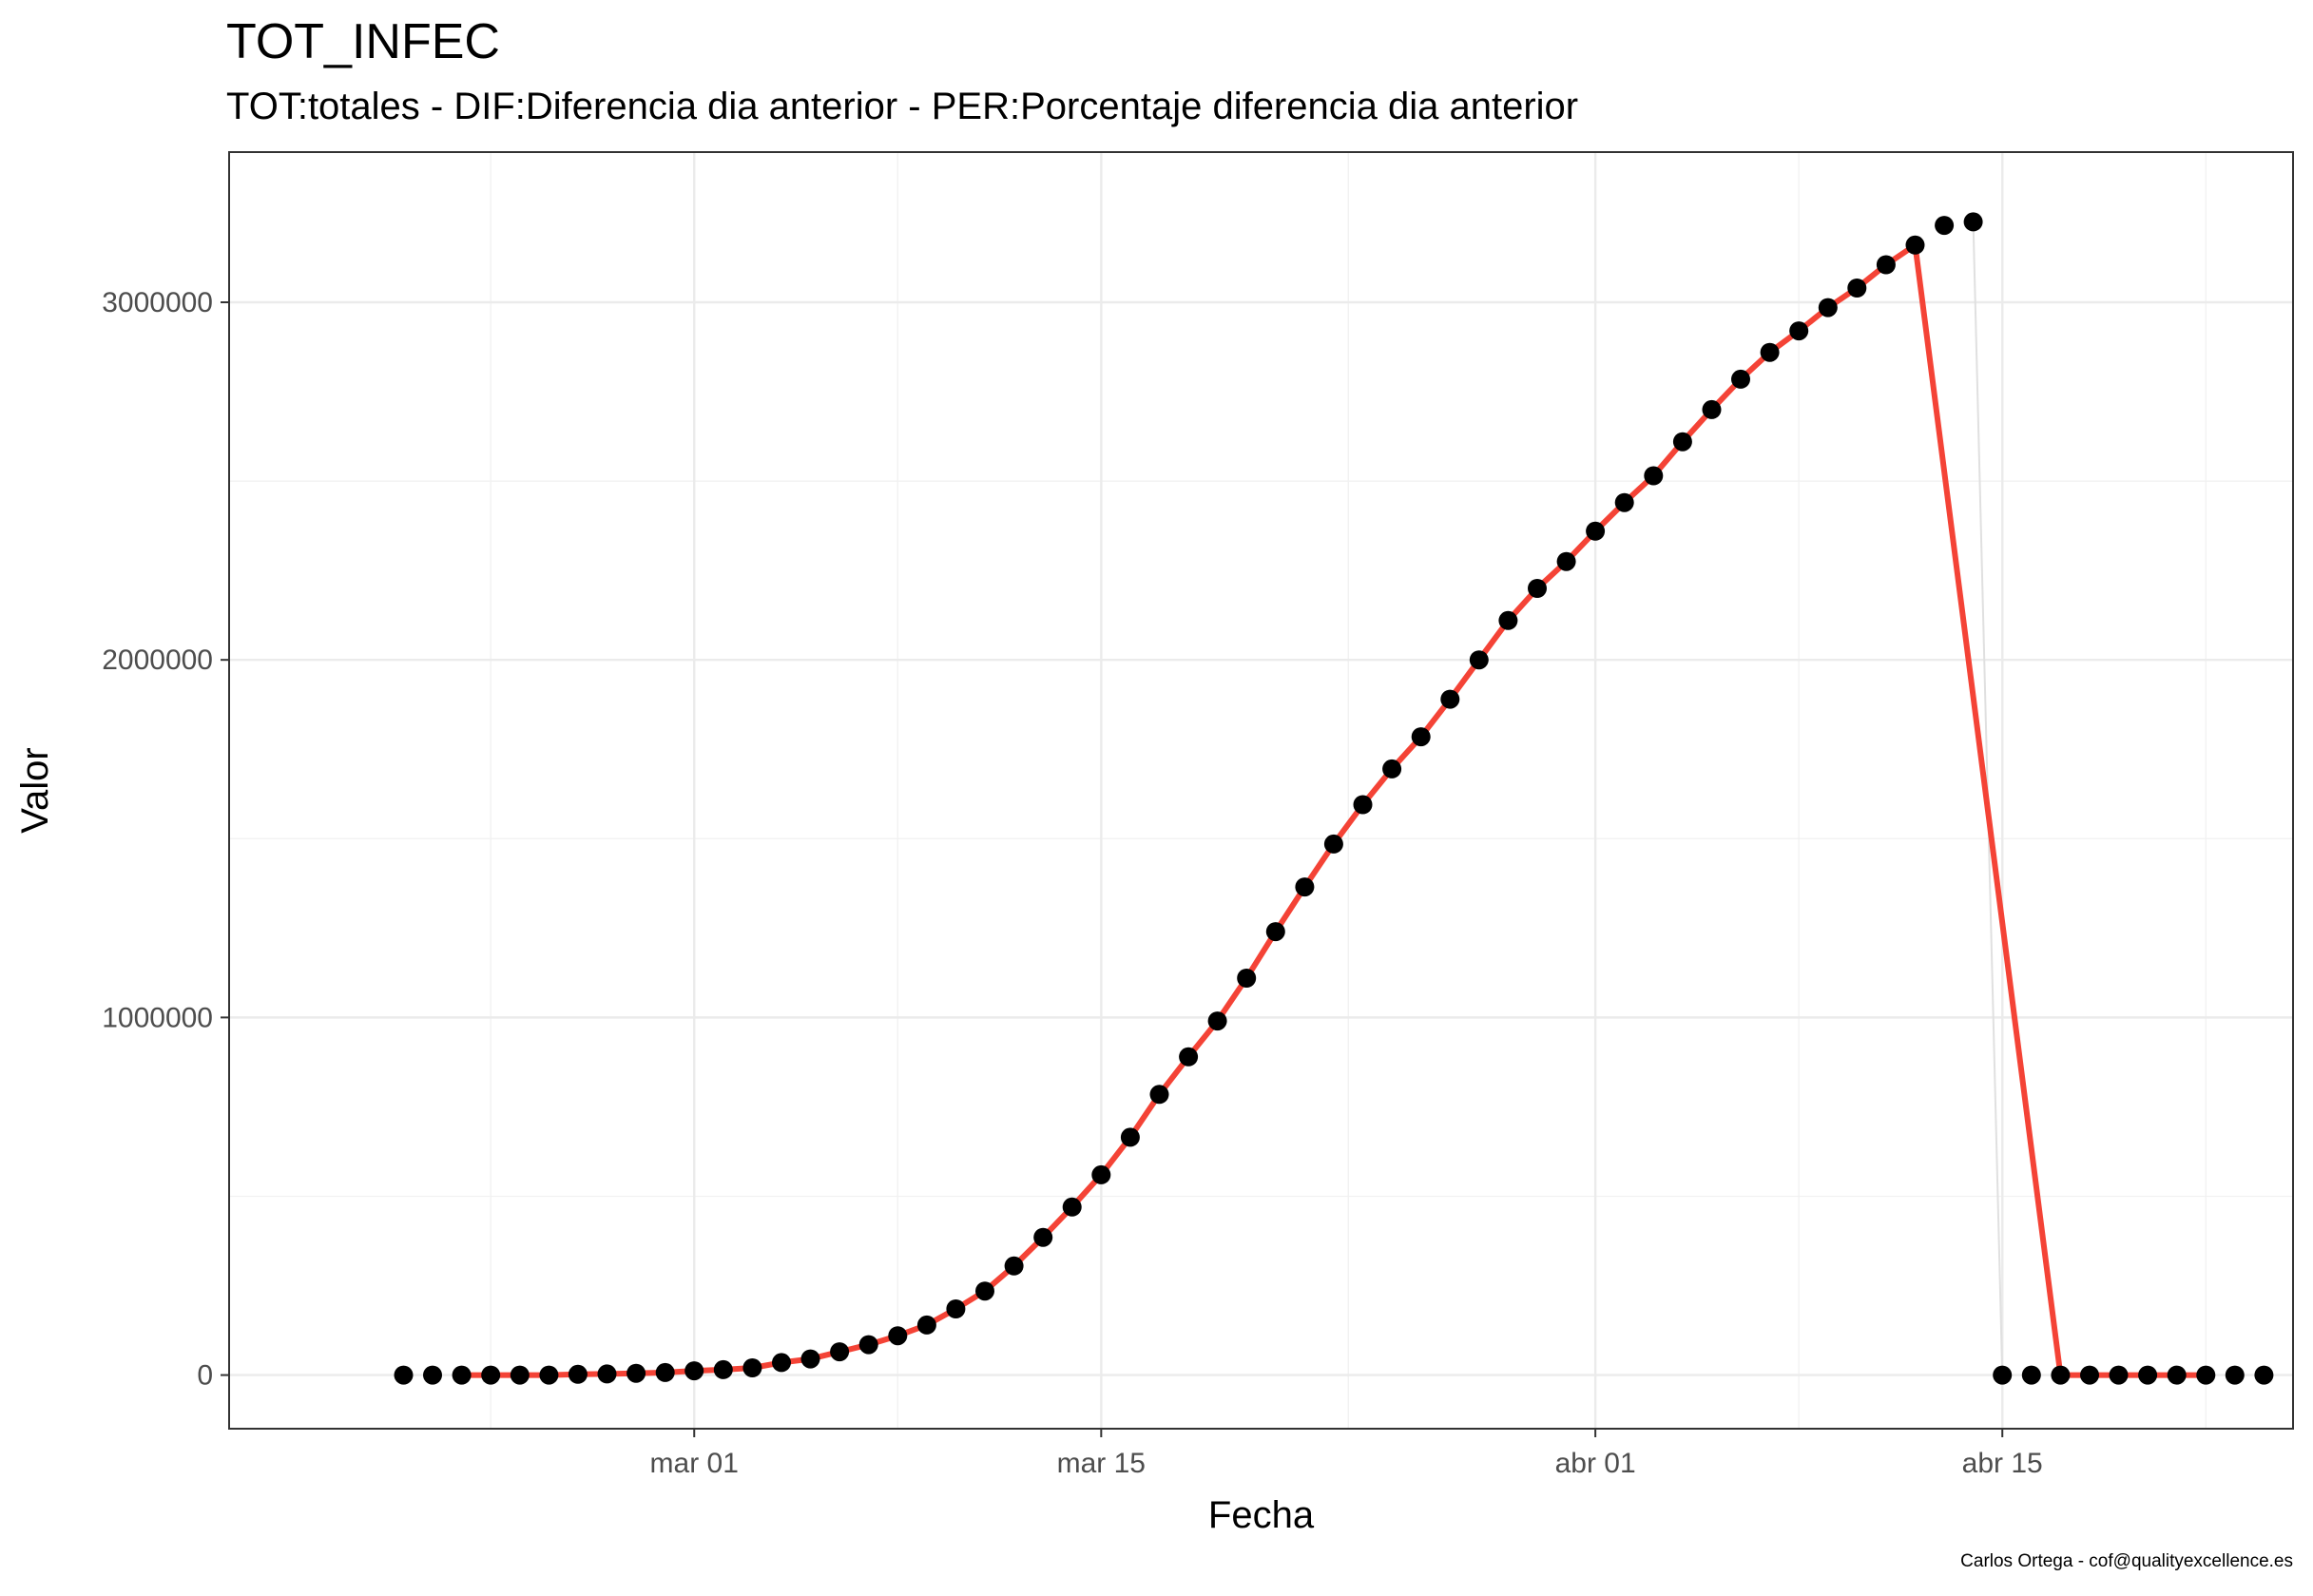 The image size is (2313, 1596). What do you see at coordinates (2002, 1463) in the screenshot?
I see `x-tick-label: abr 15` at bounding box center [2002, 1463].